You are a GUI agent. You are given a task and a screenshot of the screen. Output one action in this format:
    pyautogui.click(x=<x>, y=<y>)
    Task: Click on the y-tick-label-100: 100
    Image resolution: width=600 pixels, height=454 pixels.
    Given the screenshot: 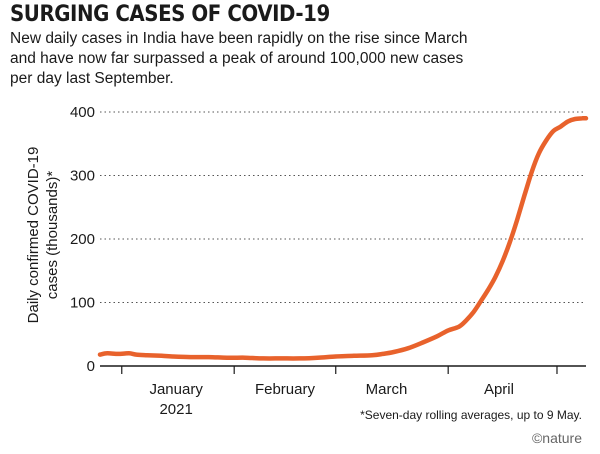 What is the action you would take?
    pyautogui.click(x=82, y=303)
    